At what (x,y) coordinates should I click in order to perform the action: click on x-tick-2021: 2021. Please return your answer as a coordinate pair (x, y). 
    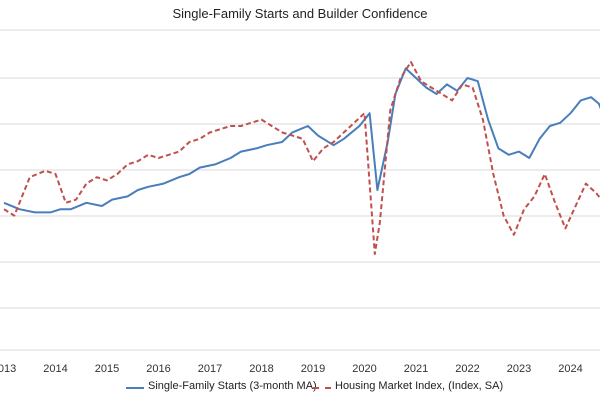
    Looking at the image, I should click on (416, 369).